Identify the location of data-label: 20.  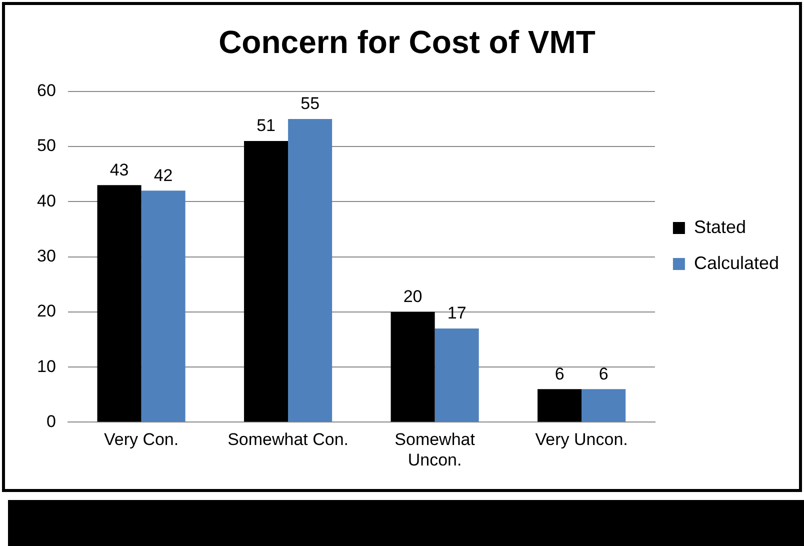
(412, 296).